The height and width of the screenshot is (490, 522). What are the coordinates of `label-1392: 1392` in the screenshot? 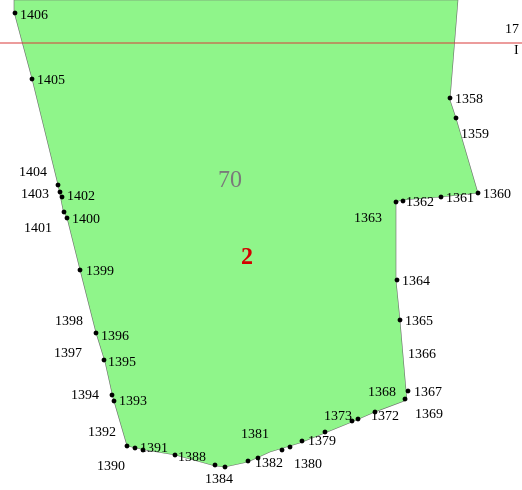 It's located at (102, 432).